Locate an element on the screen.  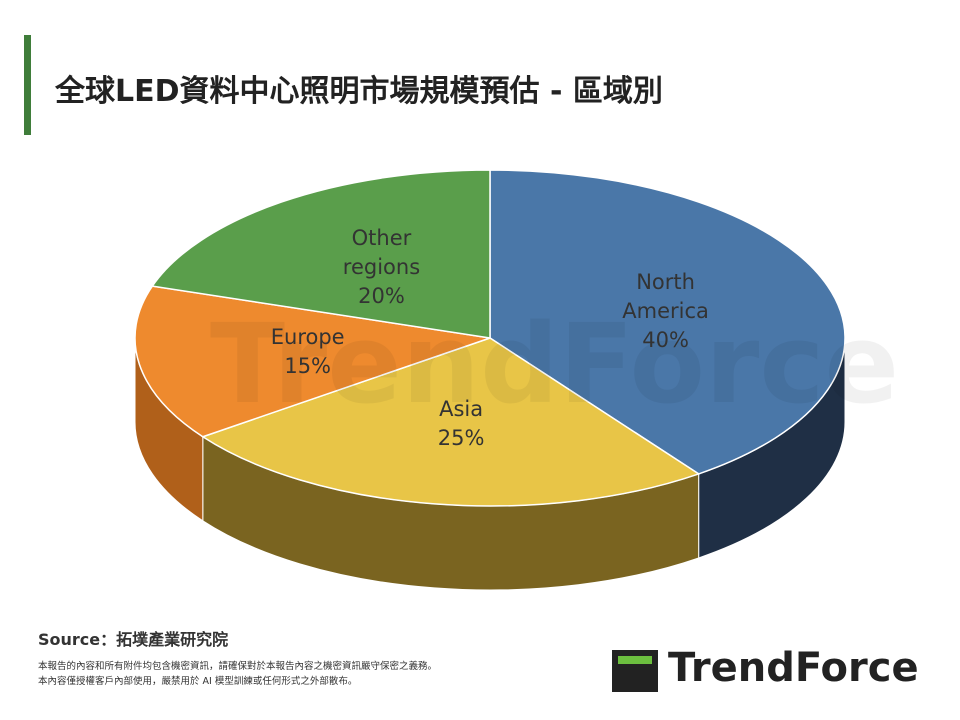
logo: TrendForce is located at coordinates (793, 668).